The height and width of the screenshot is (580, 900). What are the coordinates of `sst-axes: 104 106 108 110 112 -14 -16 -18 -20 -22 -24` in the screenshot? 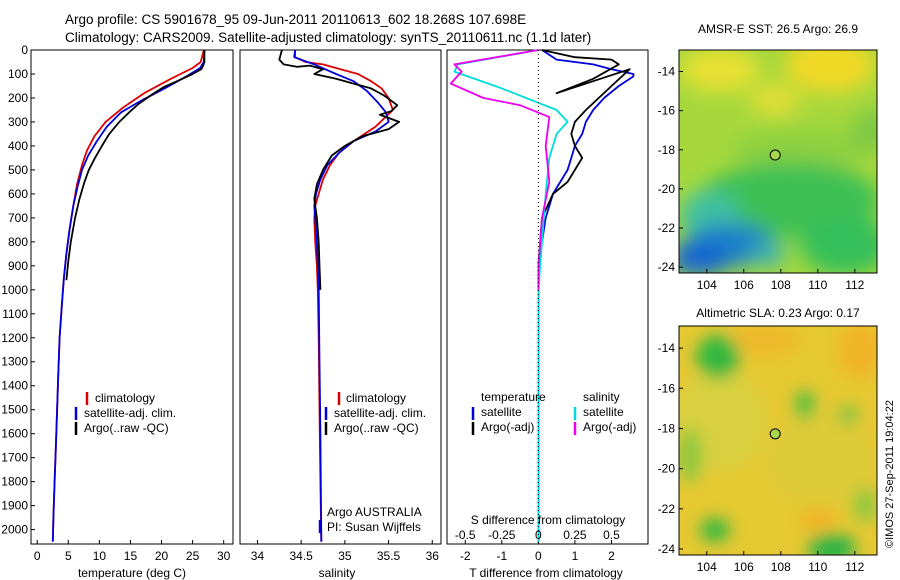 It's located at (761, 178).